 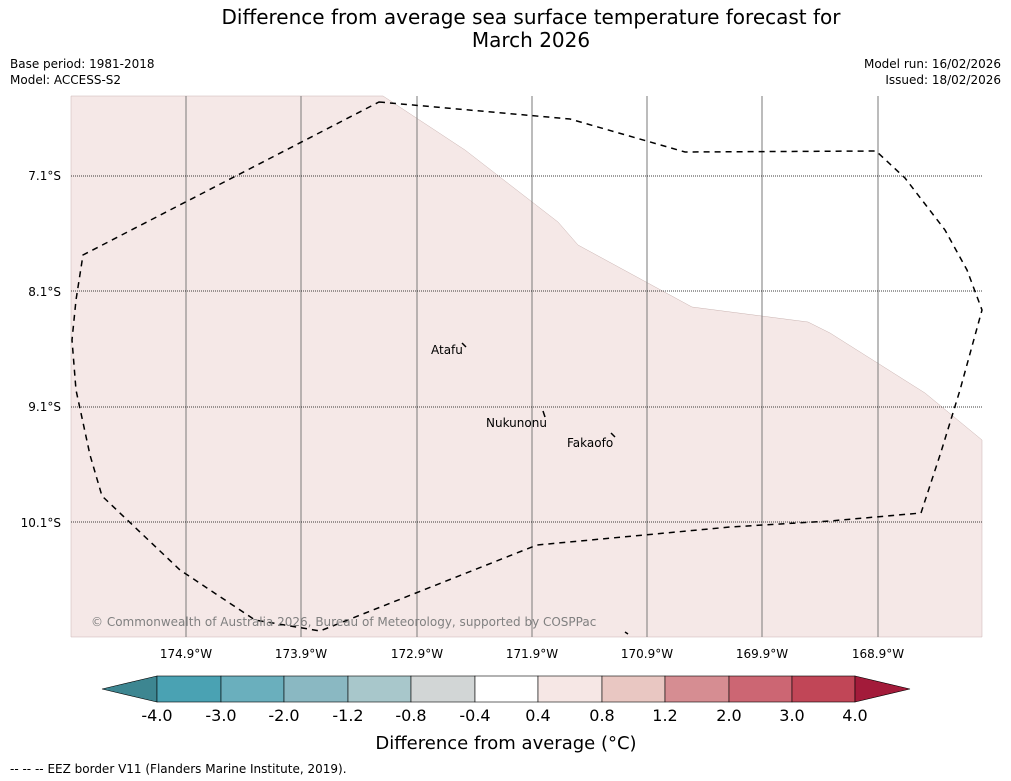 I want to click on title-line-2: March 2026, so click(x=531, y=40).